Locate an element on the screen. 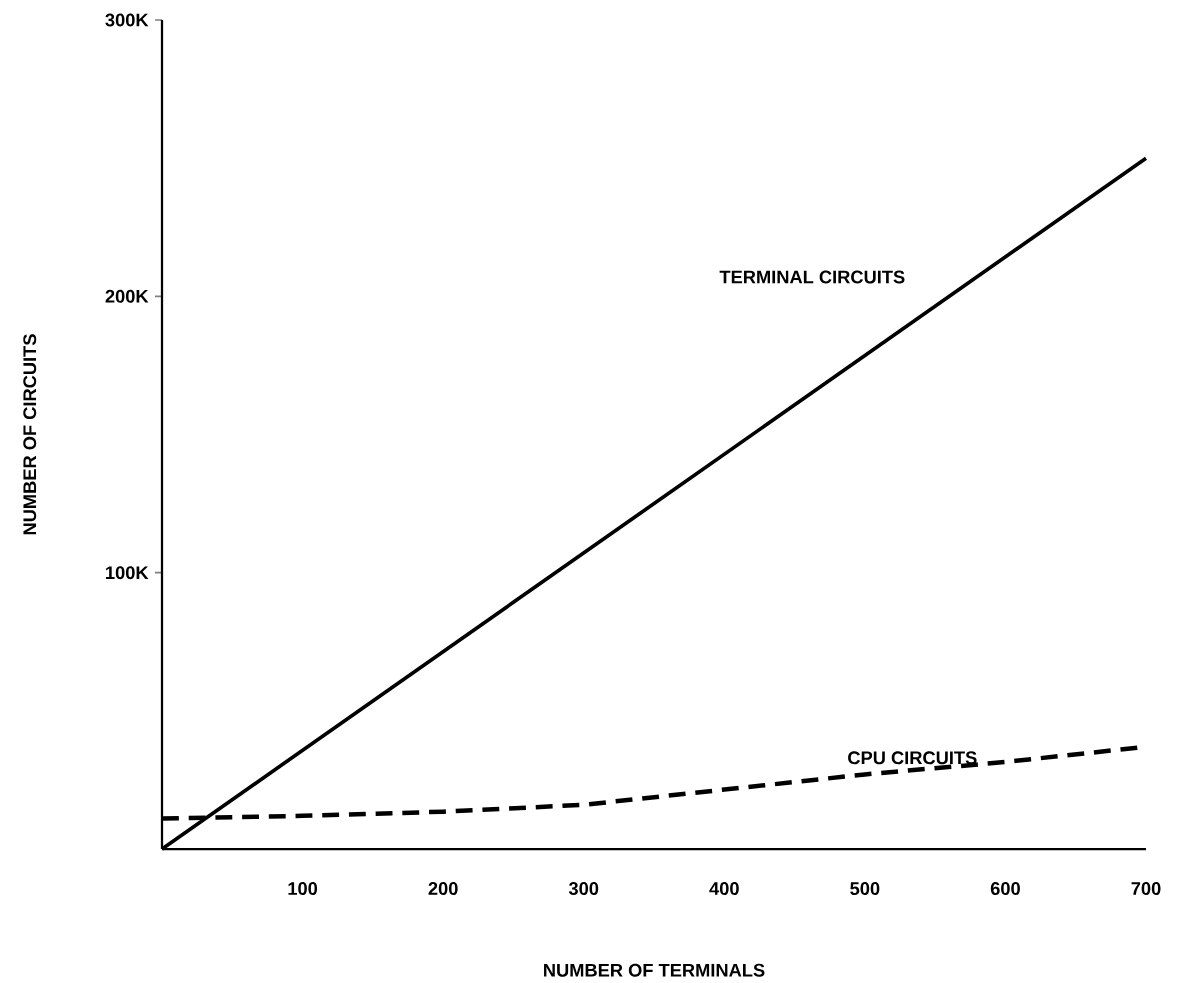 Image resolution: width=1178 pixels, height=983 pixels. series-label: CPU CIRCUITS is located at coordinates (912, 758).